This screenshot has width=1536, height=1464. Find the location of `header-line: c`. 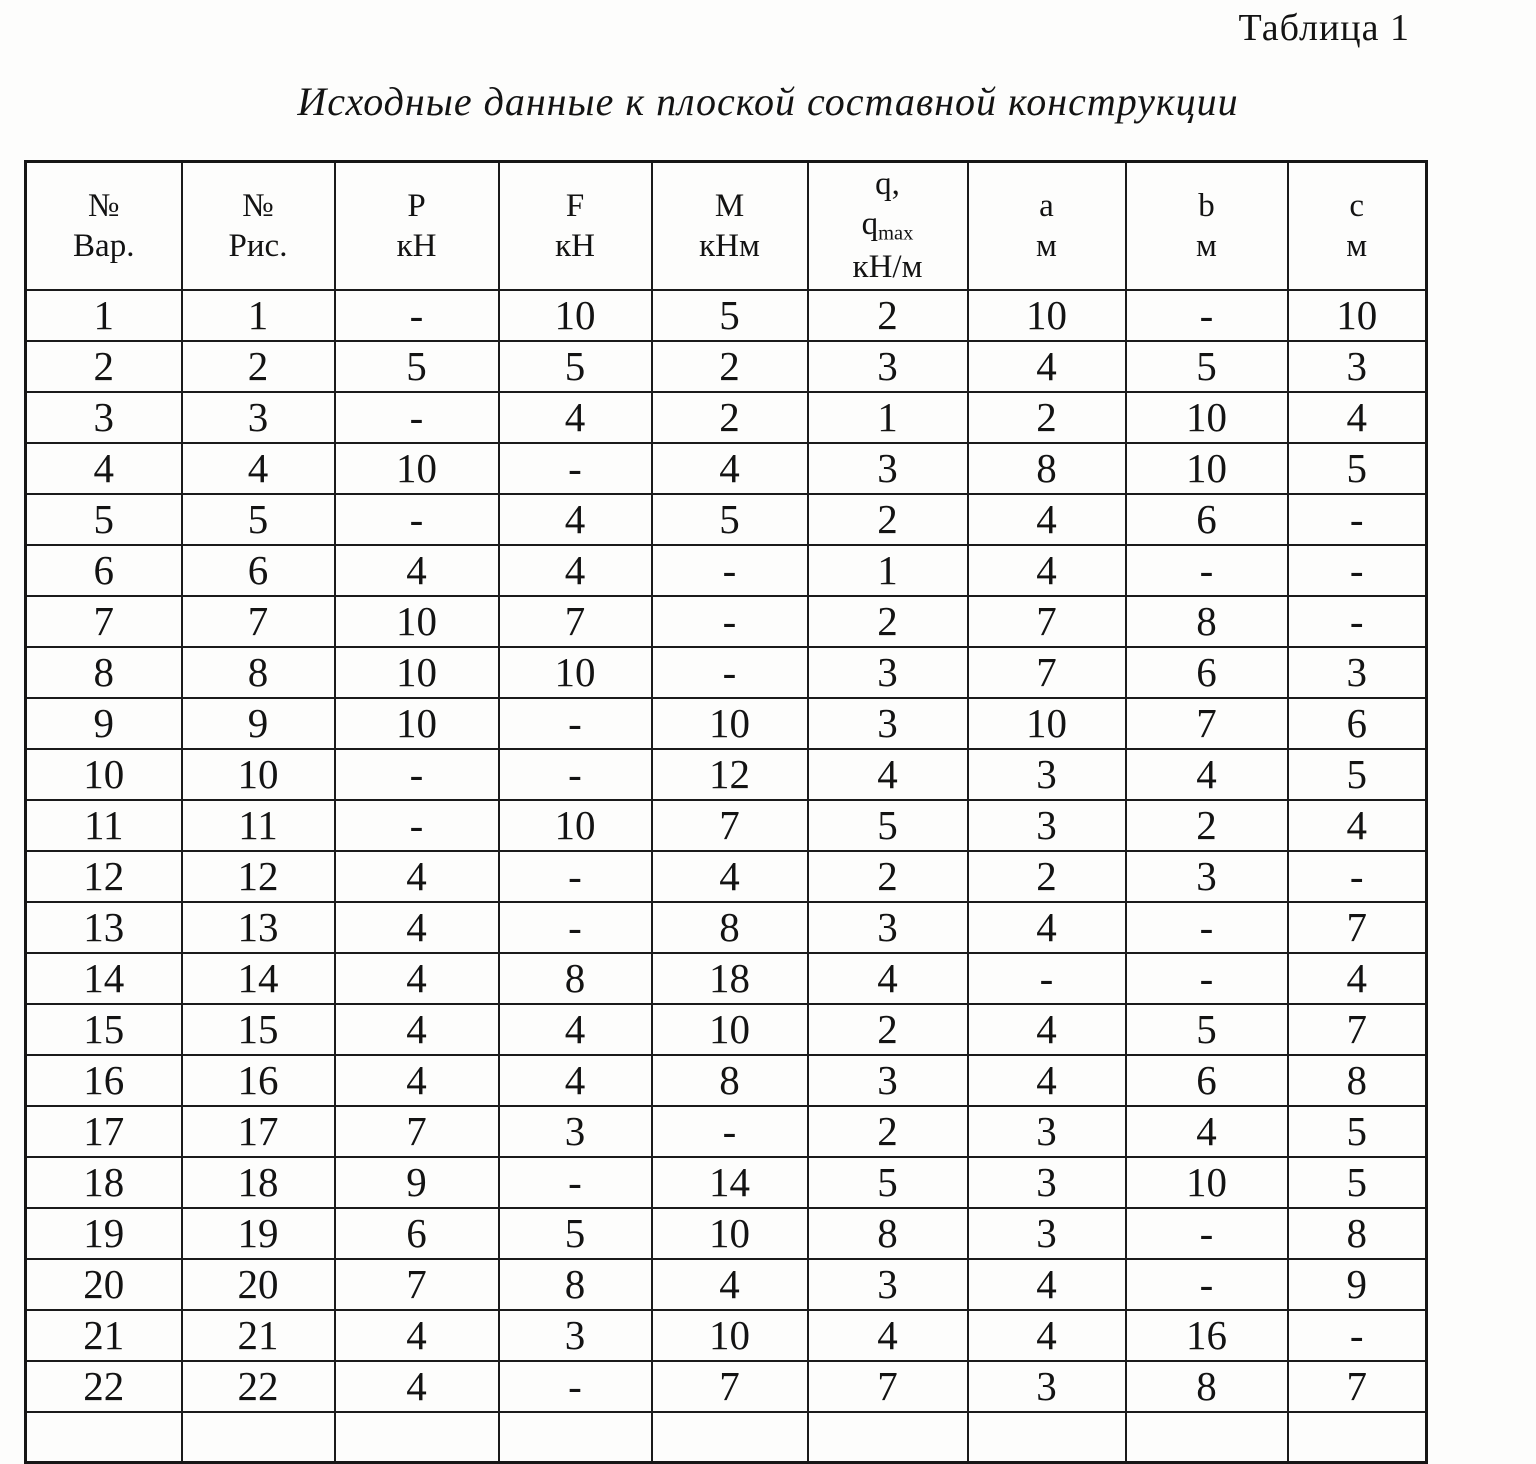

header-line: c is located at coordinates (1357, 205).